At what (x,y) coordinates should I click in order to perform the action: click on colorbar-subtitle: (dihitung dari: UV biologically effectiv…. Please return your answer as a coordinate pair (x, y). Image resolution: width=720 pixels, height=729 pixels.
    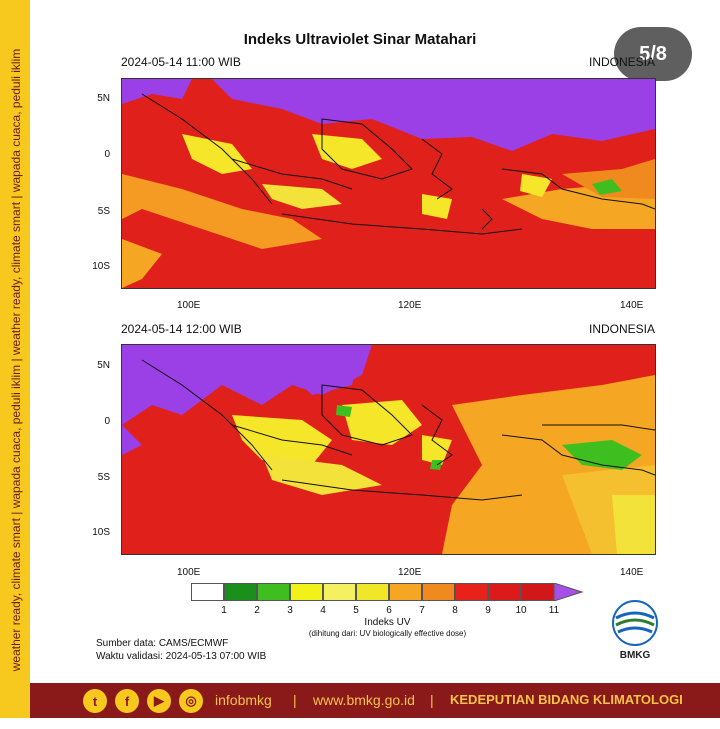
    Looking at the image, I should click on (387, 633).